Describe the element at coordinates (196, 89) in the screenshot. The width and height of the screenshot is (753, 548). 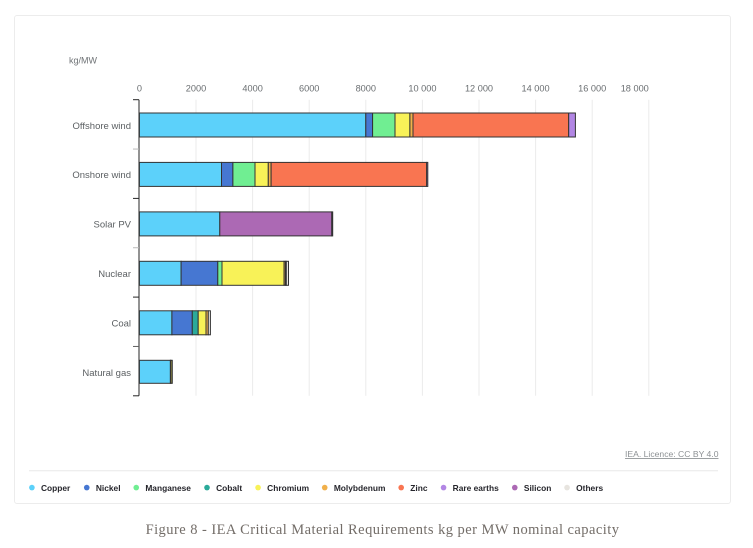
I see `svg-text: 2000` at that location.